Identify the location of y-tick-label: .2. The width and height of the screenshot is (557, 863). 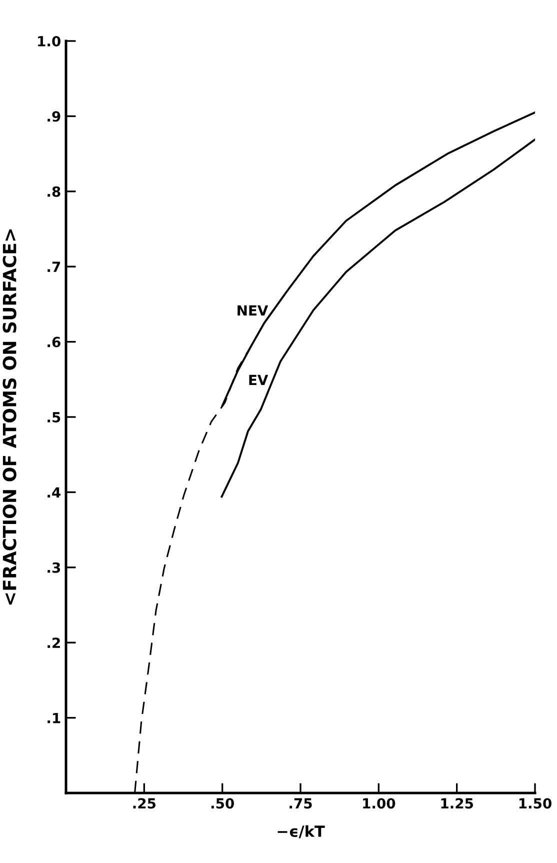
(54, 643).